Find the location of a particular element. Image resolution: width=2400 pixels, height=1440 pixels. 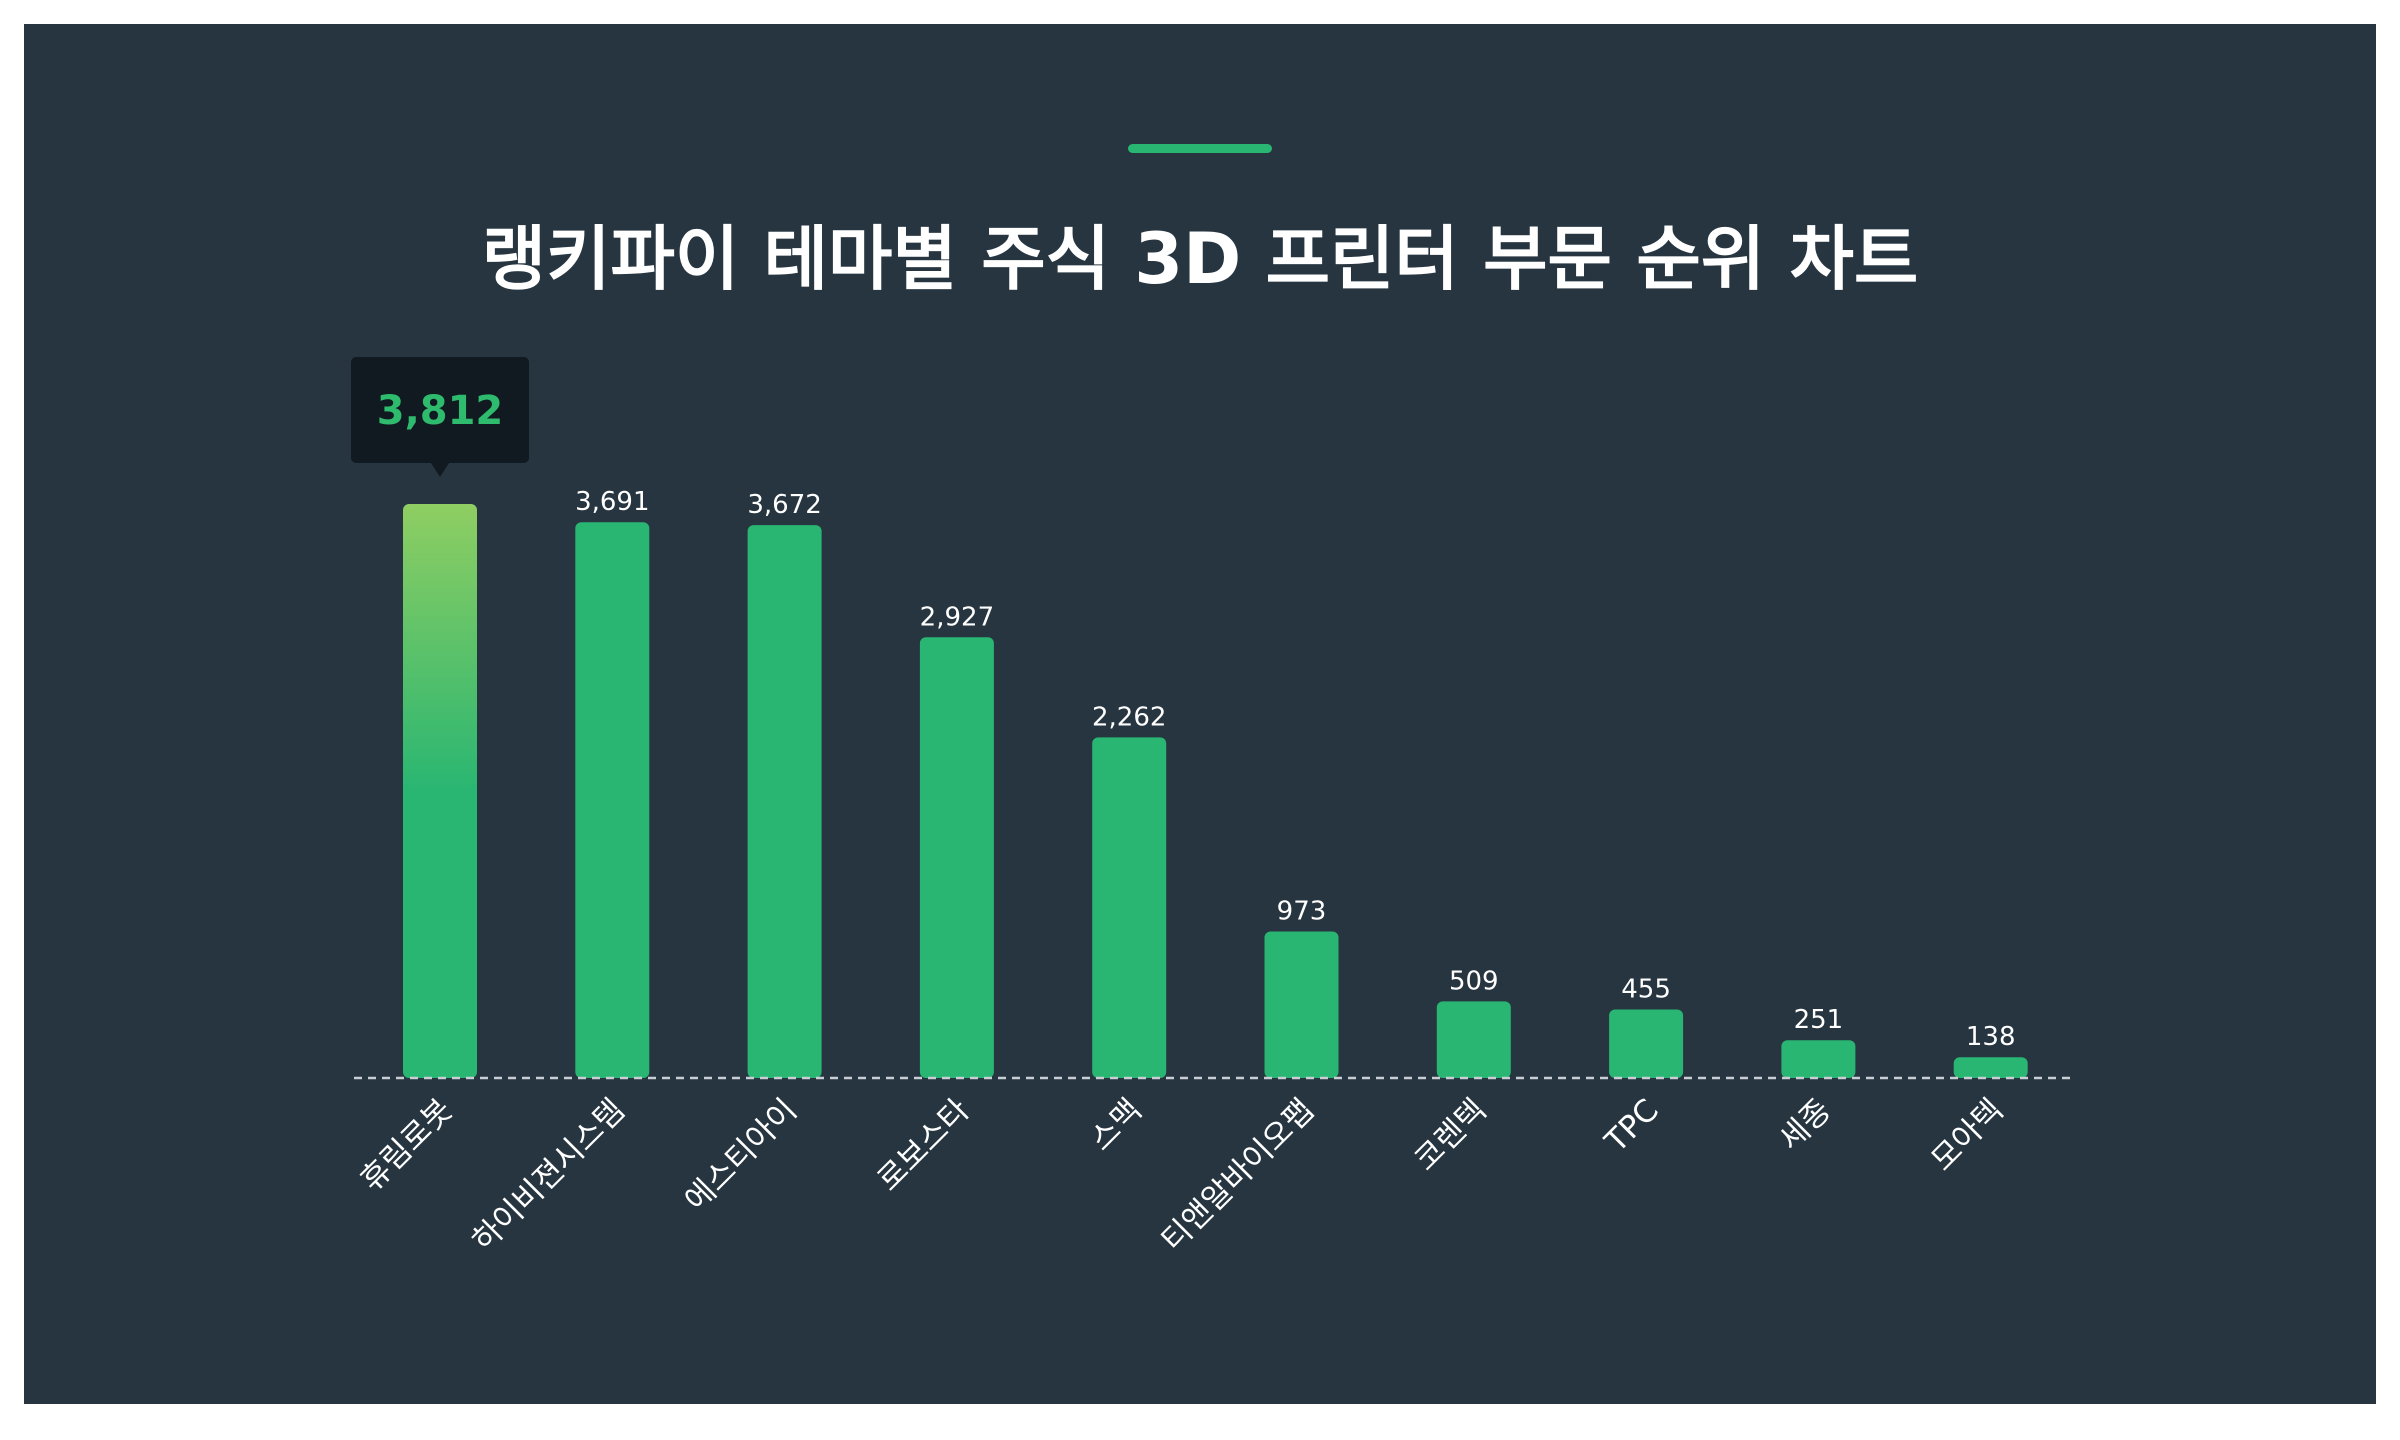

value-label-1: 3,691 is located at coordinates (612, 502).